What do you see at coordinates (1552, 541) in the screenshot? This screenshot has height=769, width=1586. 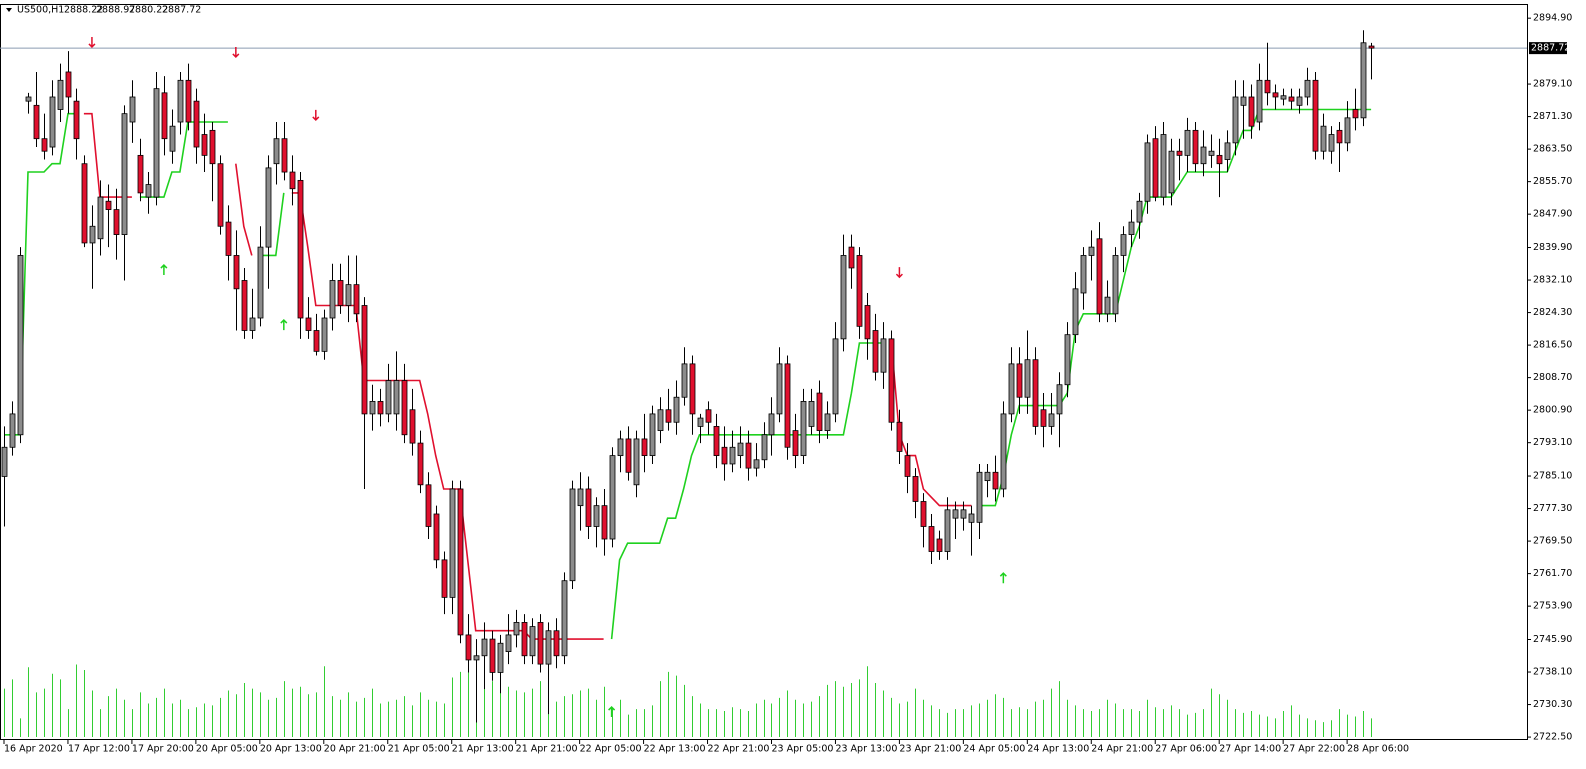 I see `y-tick-label: 2769.50` at bounding box center [1552, 541].